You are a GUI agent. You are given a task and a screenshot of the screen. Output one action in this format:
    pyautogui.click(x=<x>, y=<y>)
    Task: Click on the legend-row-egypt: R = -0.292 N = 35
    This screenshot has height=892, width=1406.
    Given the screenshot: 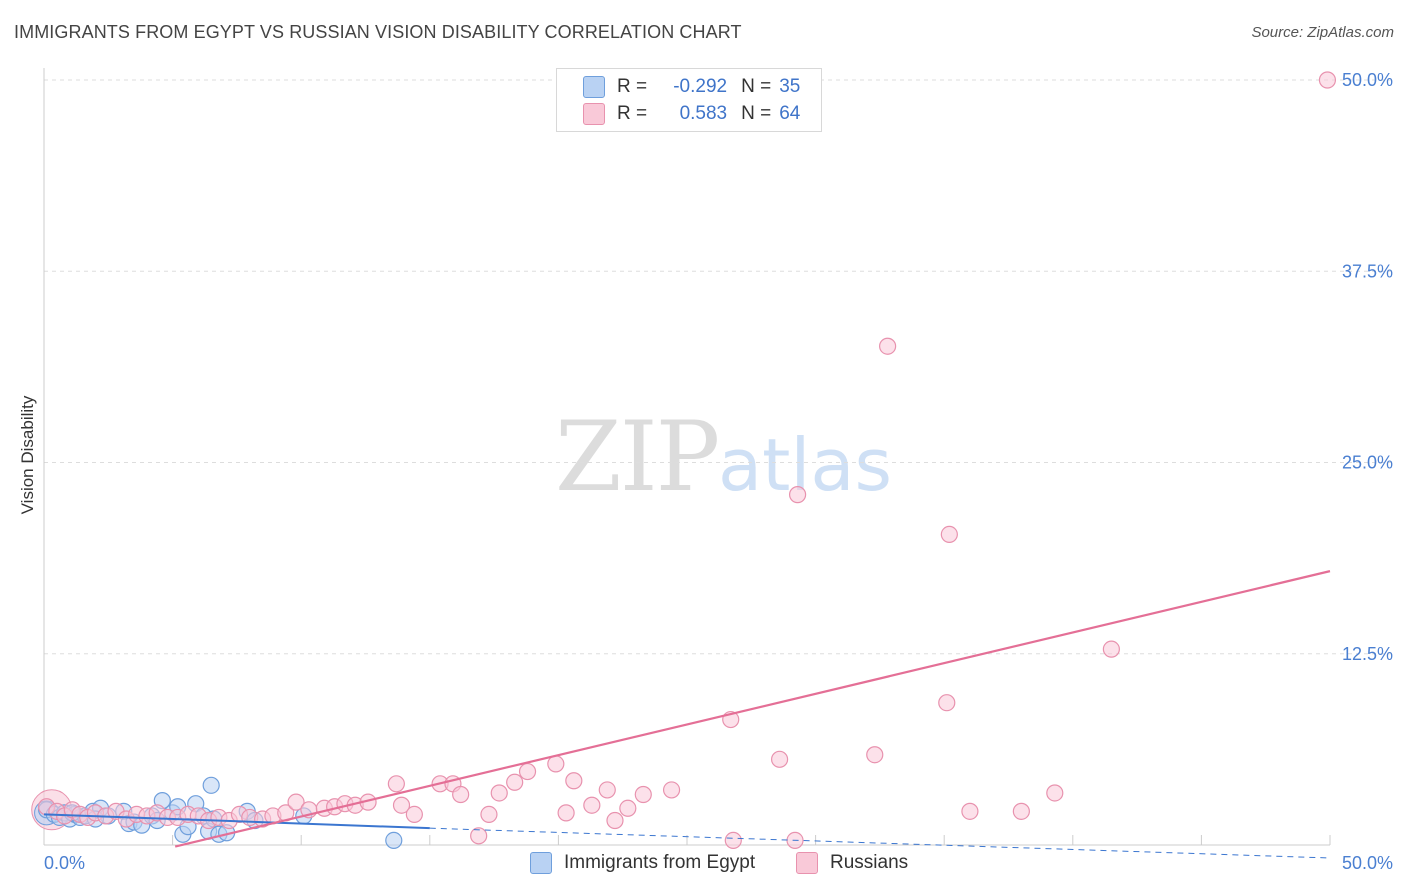 What is the action you would take?
    pyautogui.click(x=691, y=87)
    